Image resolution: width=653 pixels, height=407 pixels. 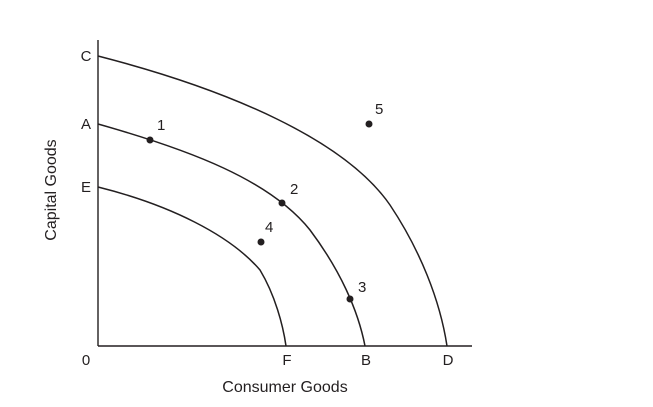 I want to click on point-2-label: 2, so click(x=294, y=189).